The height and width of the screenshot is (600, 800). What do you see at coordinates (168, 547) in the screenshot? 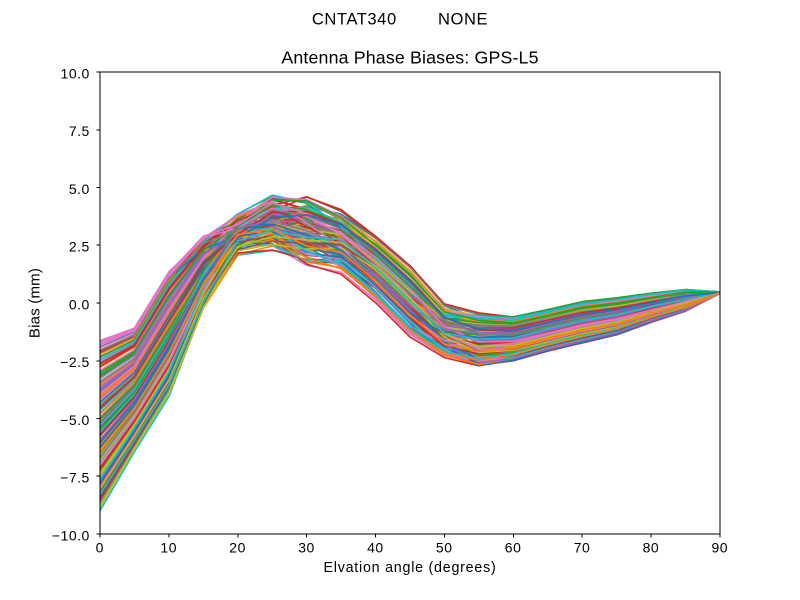
I see `svg-text: 10` at bounding box center [168, 547].